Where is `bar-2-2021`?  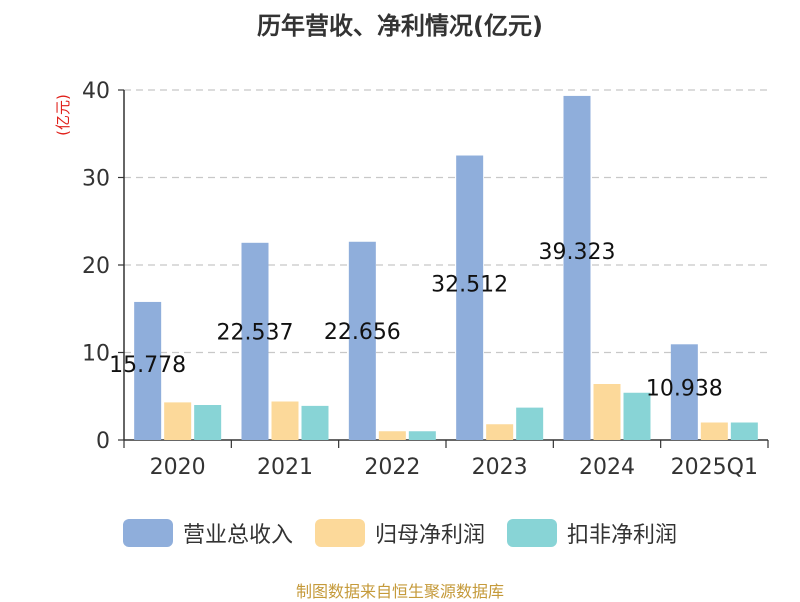 bar-2-2021 is located at coordinates (285, 420).